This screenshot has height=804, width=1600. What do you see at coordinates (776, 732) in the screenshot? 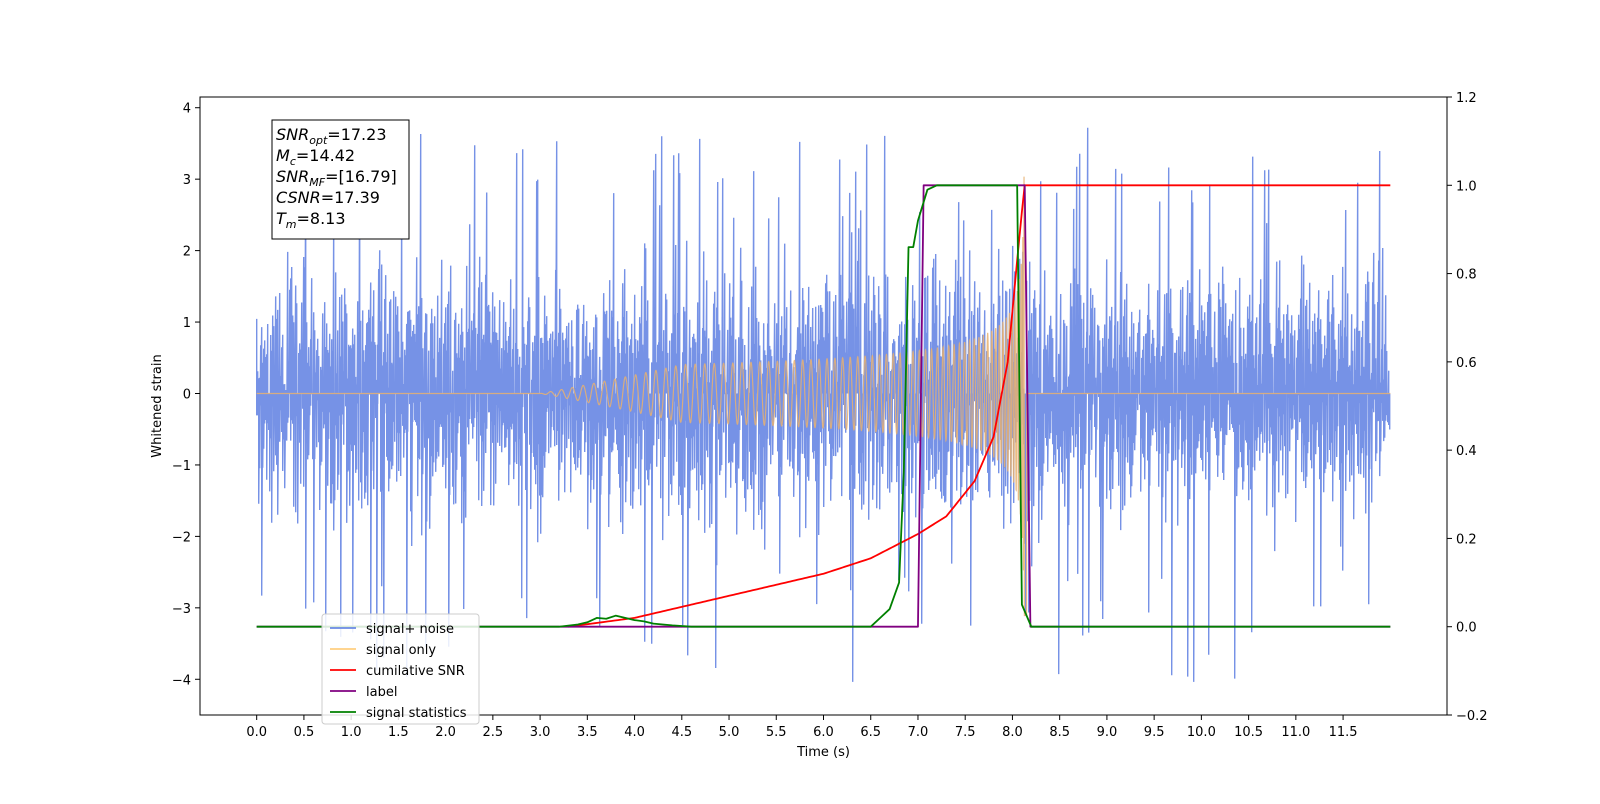
I see `x-tick-label: 5.5` at bounding box center [776, 732].